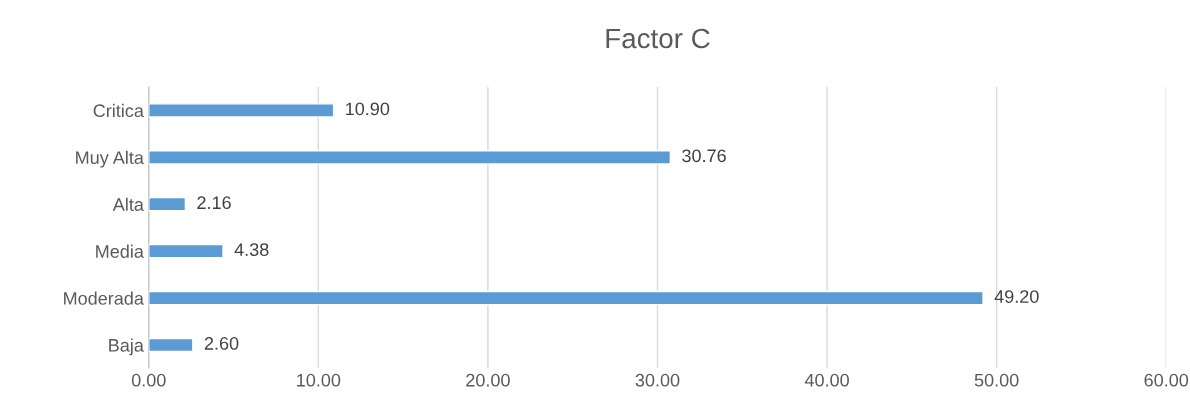 The height and width of the screenshot is (414, 1190). What do you see at coordinates (996, 380) in the screenshot?
I see `x-tick-label: 50.00` at bounding box center [996, 380].